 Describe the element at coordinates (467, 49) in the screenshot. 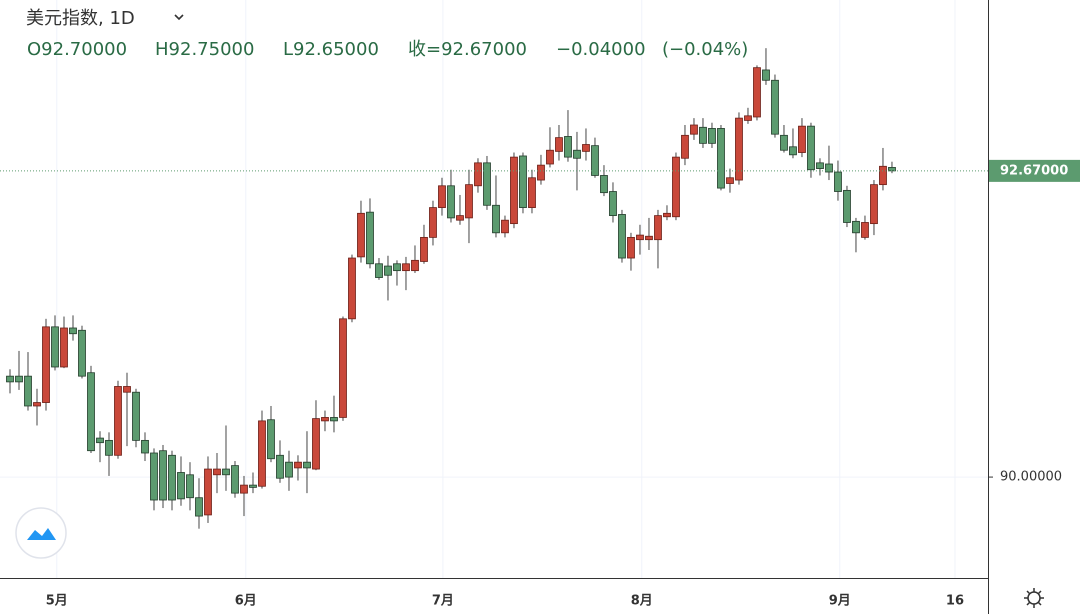

I see `ohlc-value: 收=92.67000` at that location.